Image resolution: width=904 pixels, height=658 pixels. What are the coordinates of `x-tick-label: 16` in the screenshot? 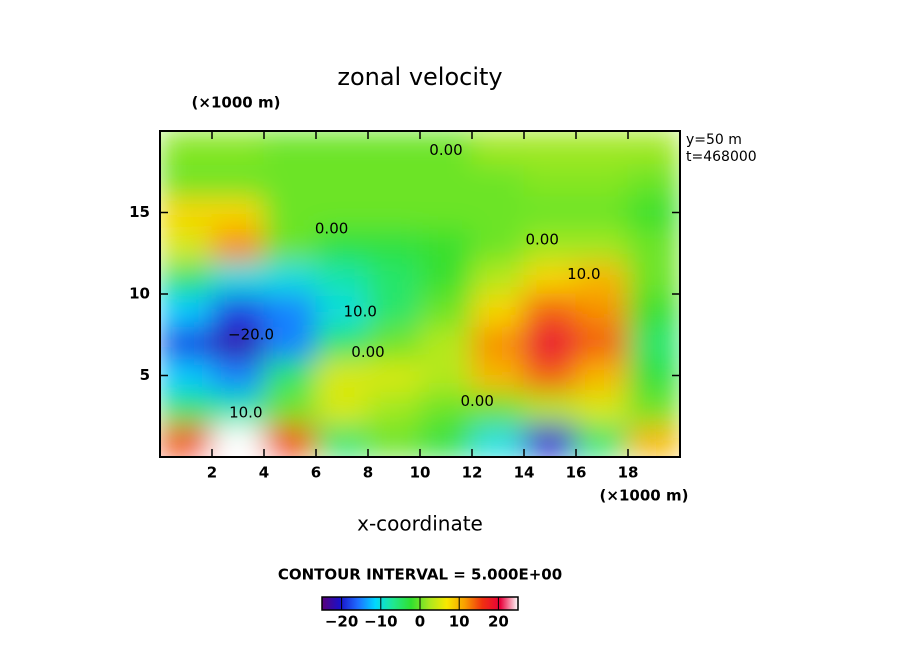 It's located at (576, 473).